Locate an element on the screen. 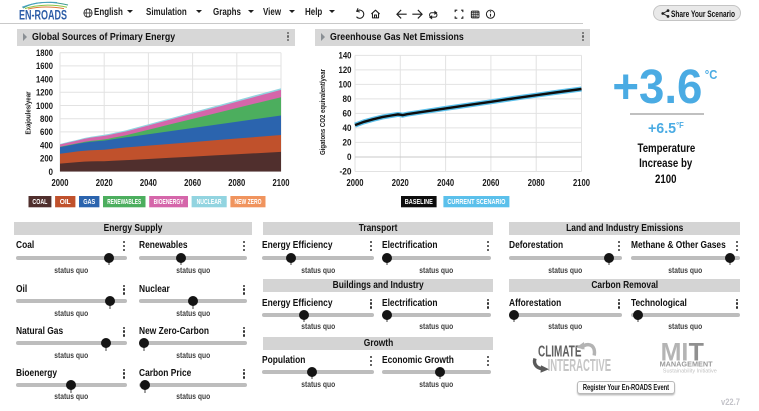 This screenshot has width=759, height=411. svg-text: EN-ROADS is located at coordinates (43, 15).